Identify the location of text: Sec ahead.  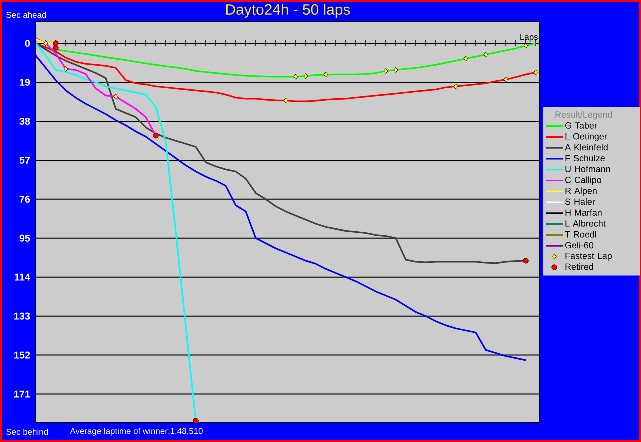
(26, 15).